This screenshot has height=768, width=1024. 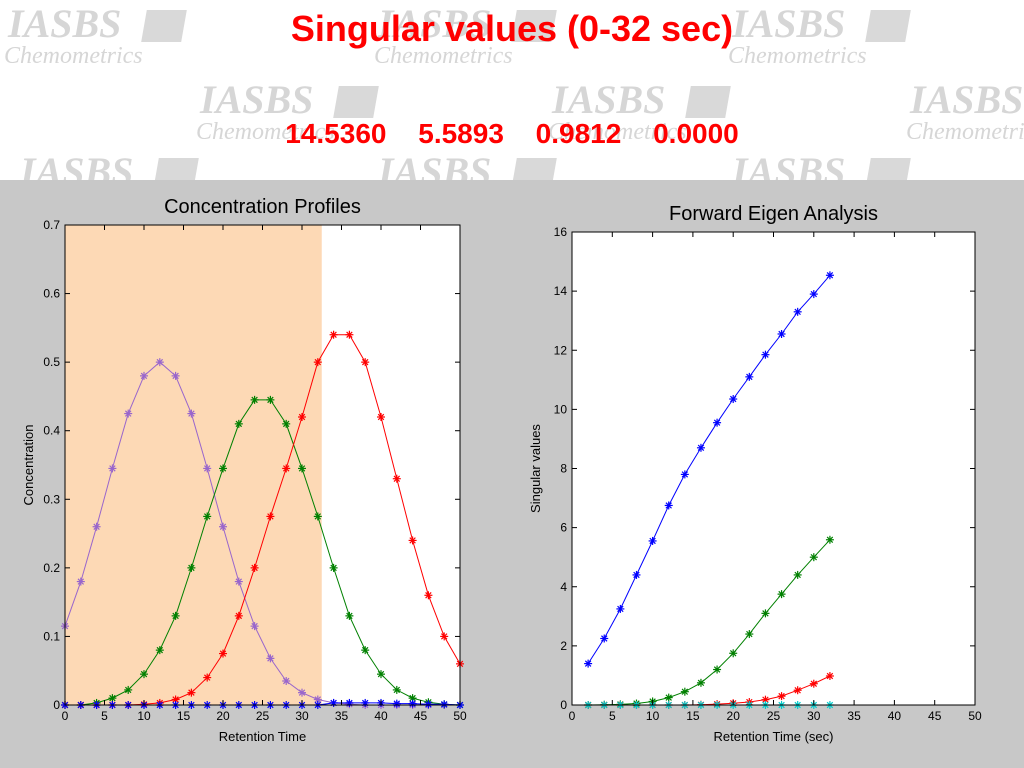 What do you see at coordinates (535, 468) in the screenshot?
I see `y-axis-label: Singular values` at bounding box center [535, 468].